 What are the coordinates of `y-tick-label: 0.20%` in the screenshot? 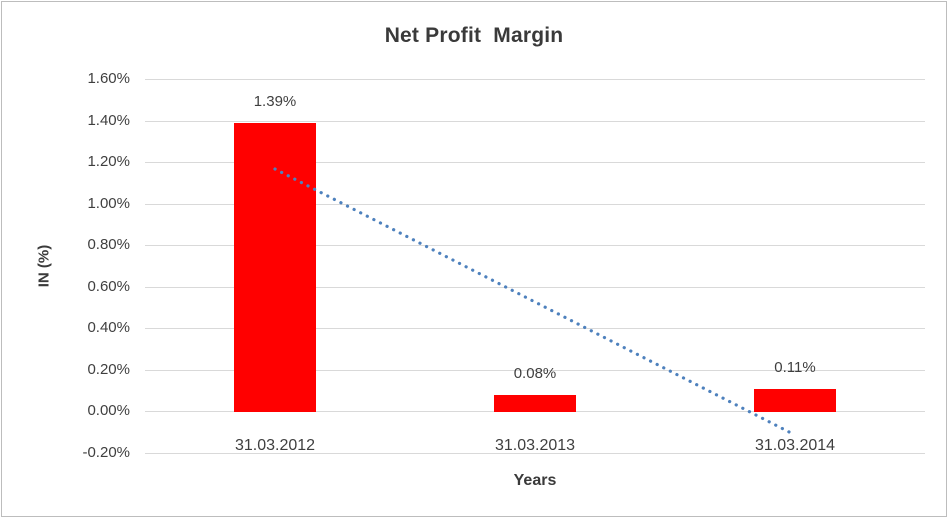 It's located at (108, 369).